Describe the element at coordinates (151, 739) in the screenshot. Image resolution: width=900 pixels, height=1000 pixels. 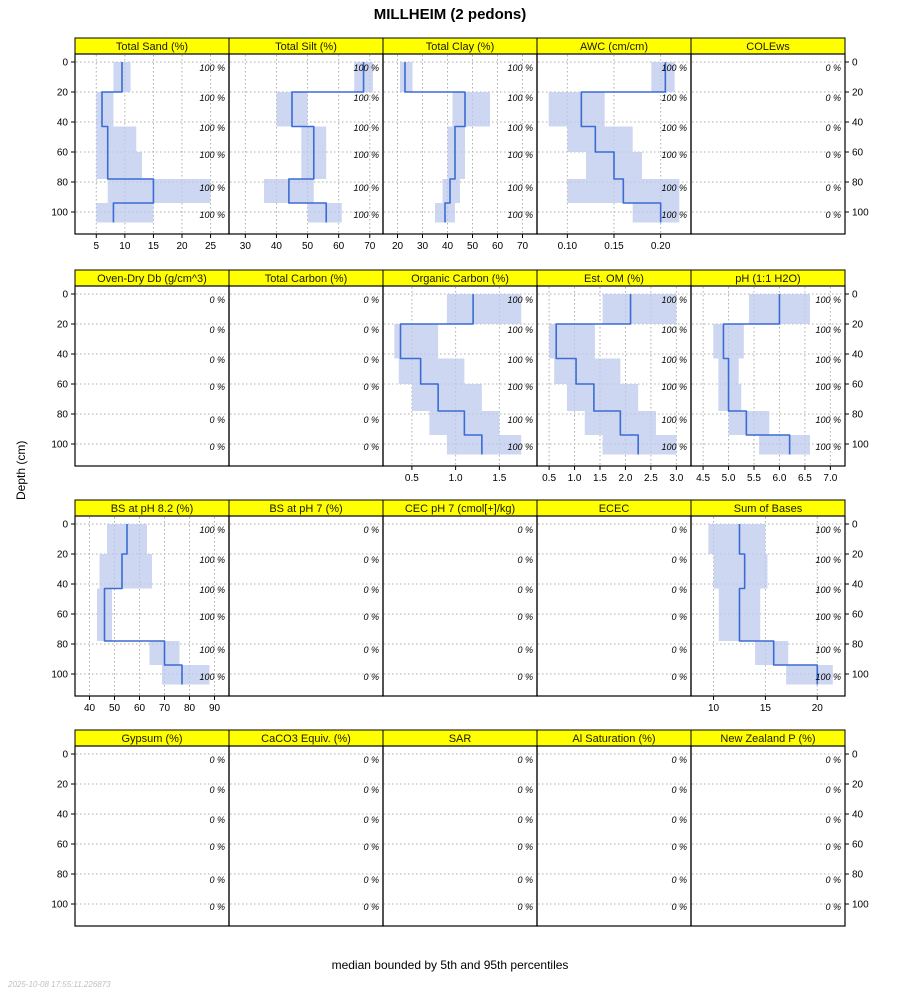
I see `panel-title: Gypsum (%)` at that location.